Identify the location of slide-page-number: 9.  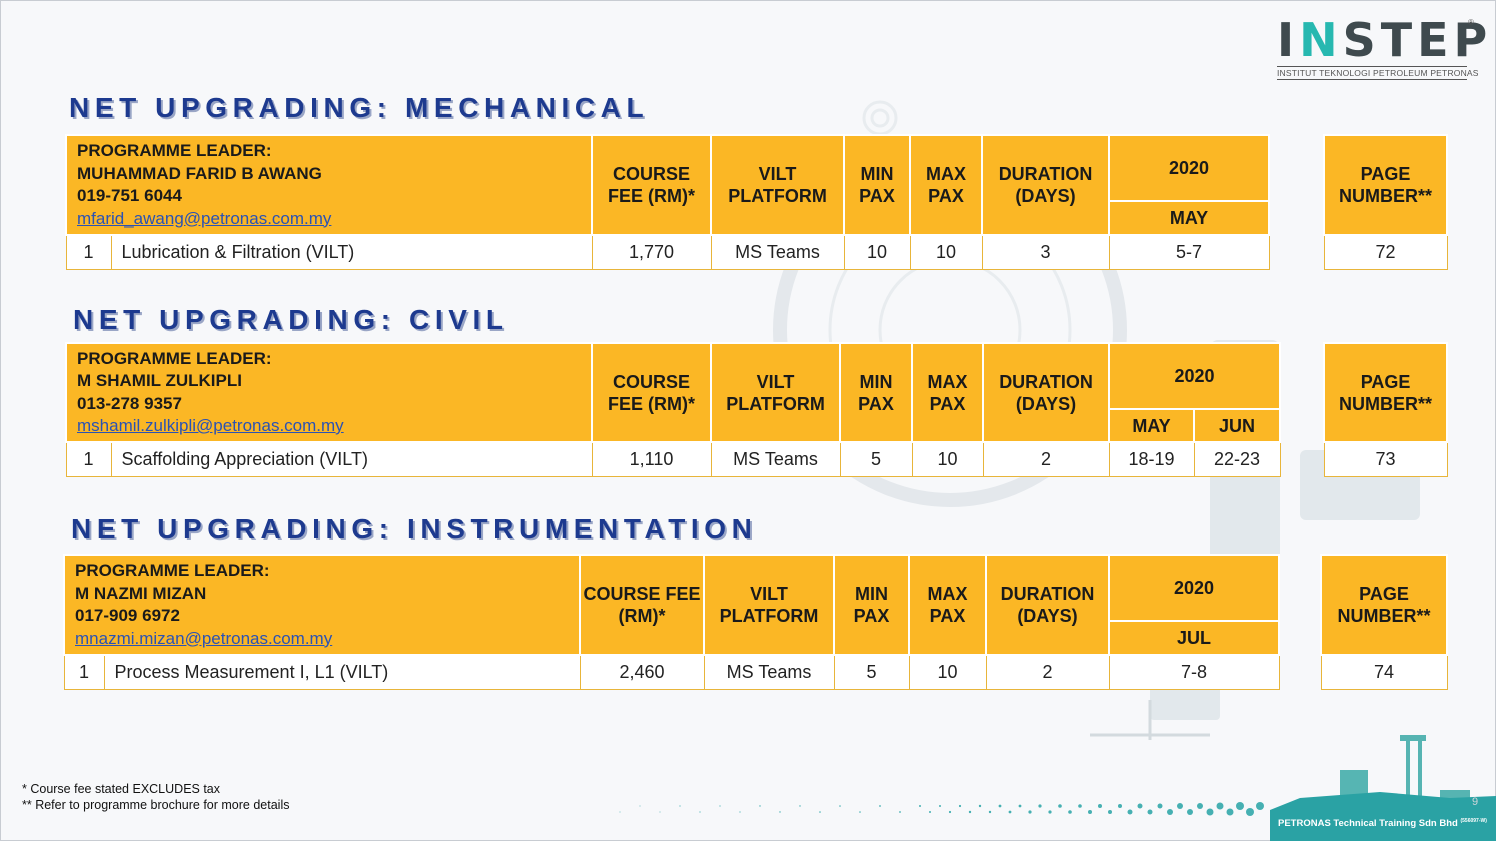
(1475, 802).